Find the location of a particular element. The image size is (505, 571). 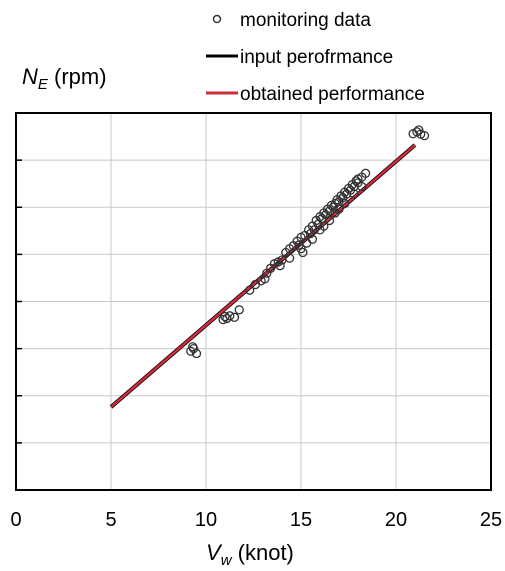

legend-label-monitoring-data: monitoring data is located at coordinates (305, 20).